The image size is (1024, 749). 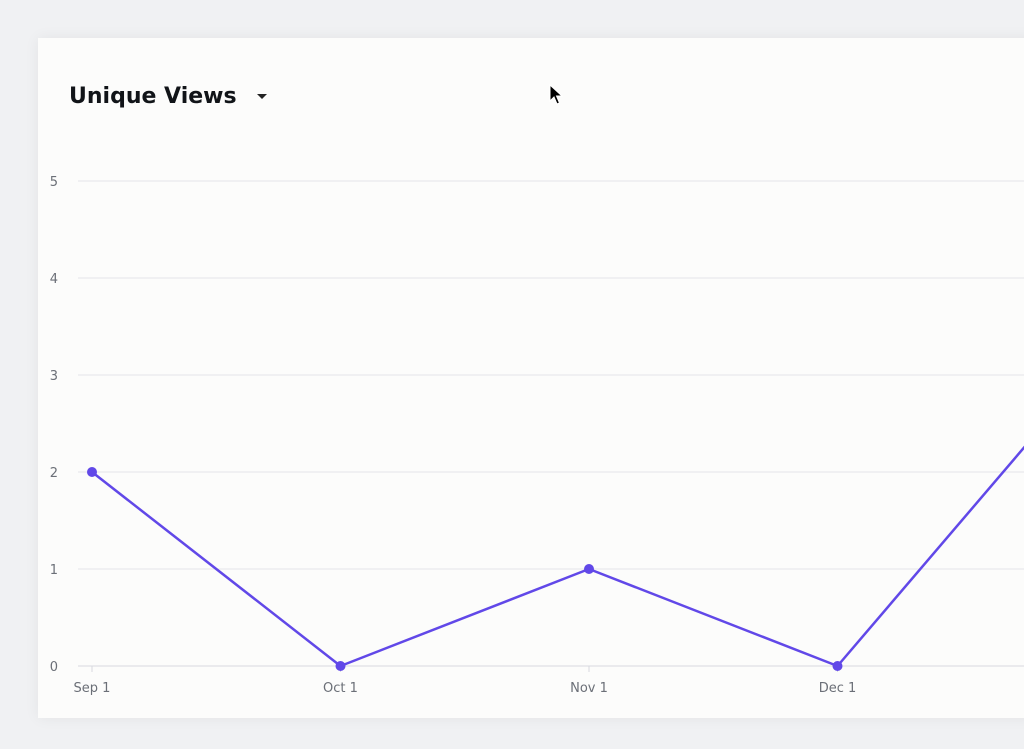 What do you see at coordinates (54, 376) in the screenshot?
I see `y-tick-label-3: 3` at bounding box center [54, 376].